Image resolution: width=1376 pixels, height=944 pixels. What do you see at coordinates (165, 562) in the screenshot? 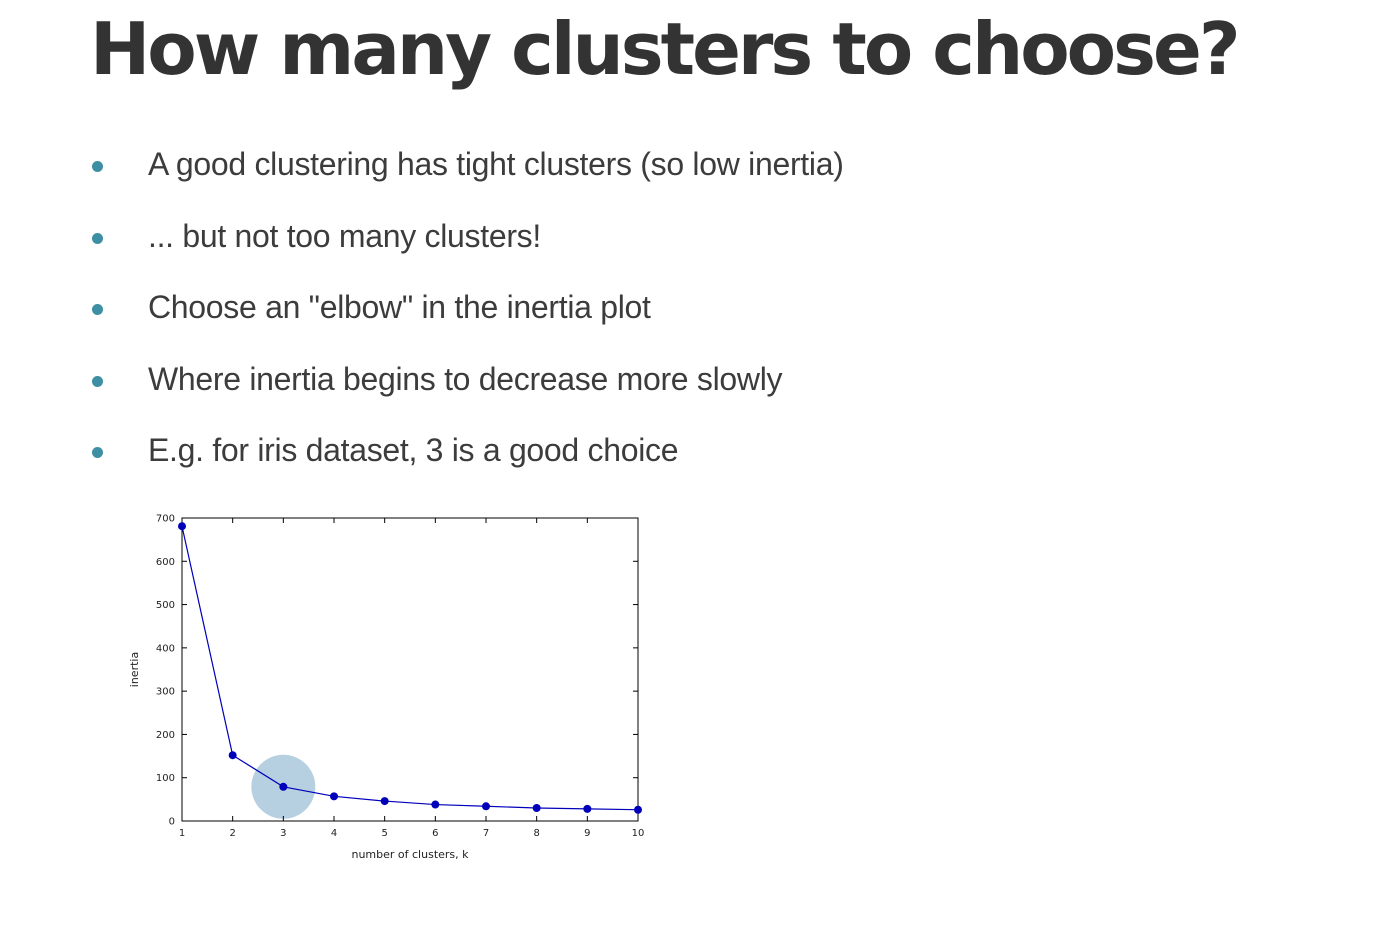
I see `y-tick-label: 600` at bounding box center [165, 562].